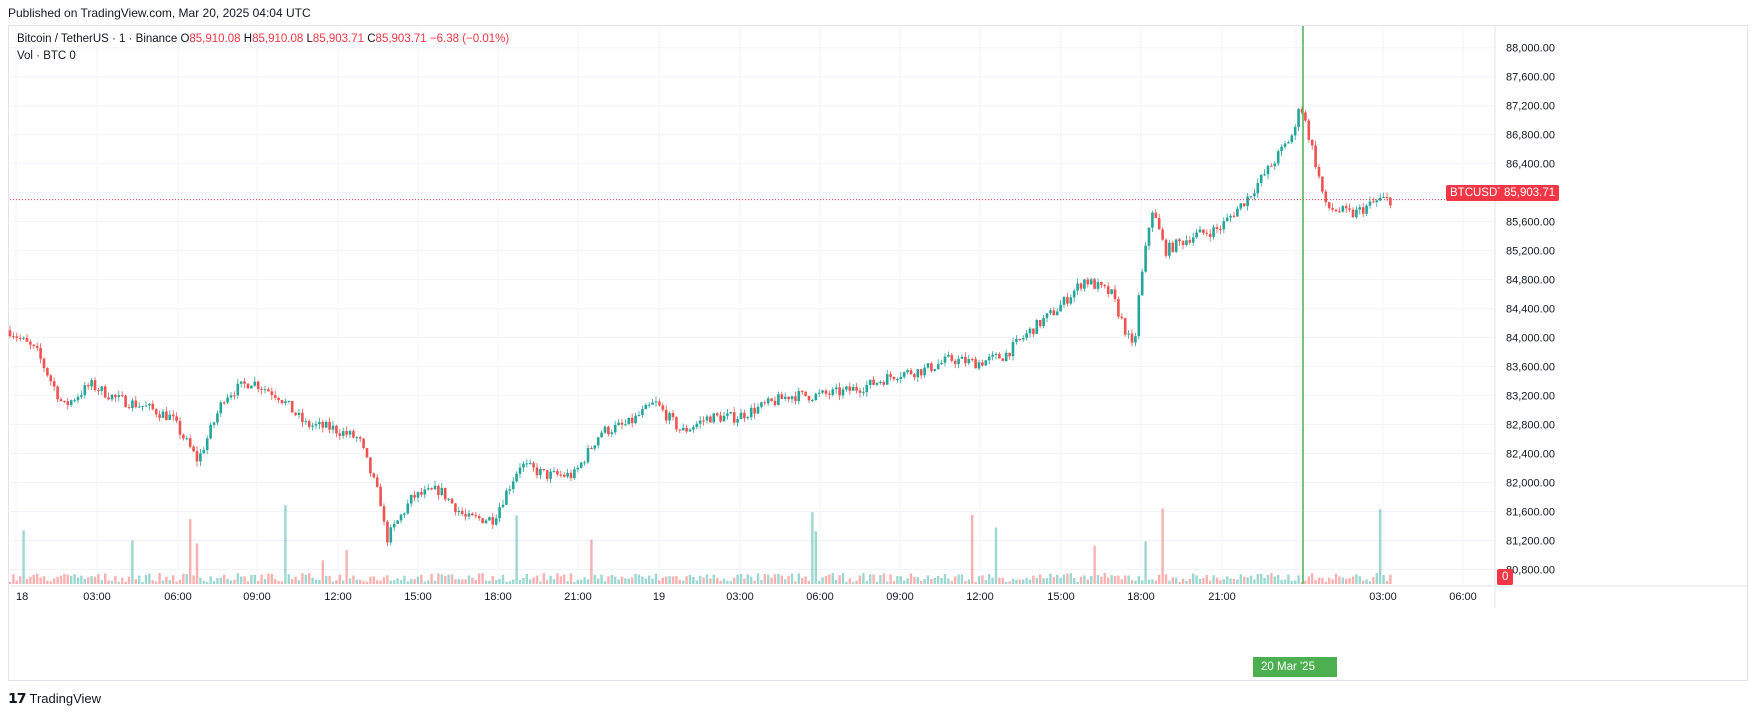 The image size is (1755, 716). Describe the element at coordinates (97, 597) in the screenshot. I see `x-tick-label: 03:00` at that location.